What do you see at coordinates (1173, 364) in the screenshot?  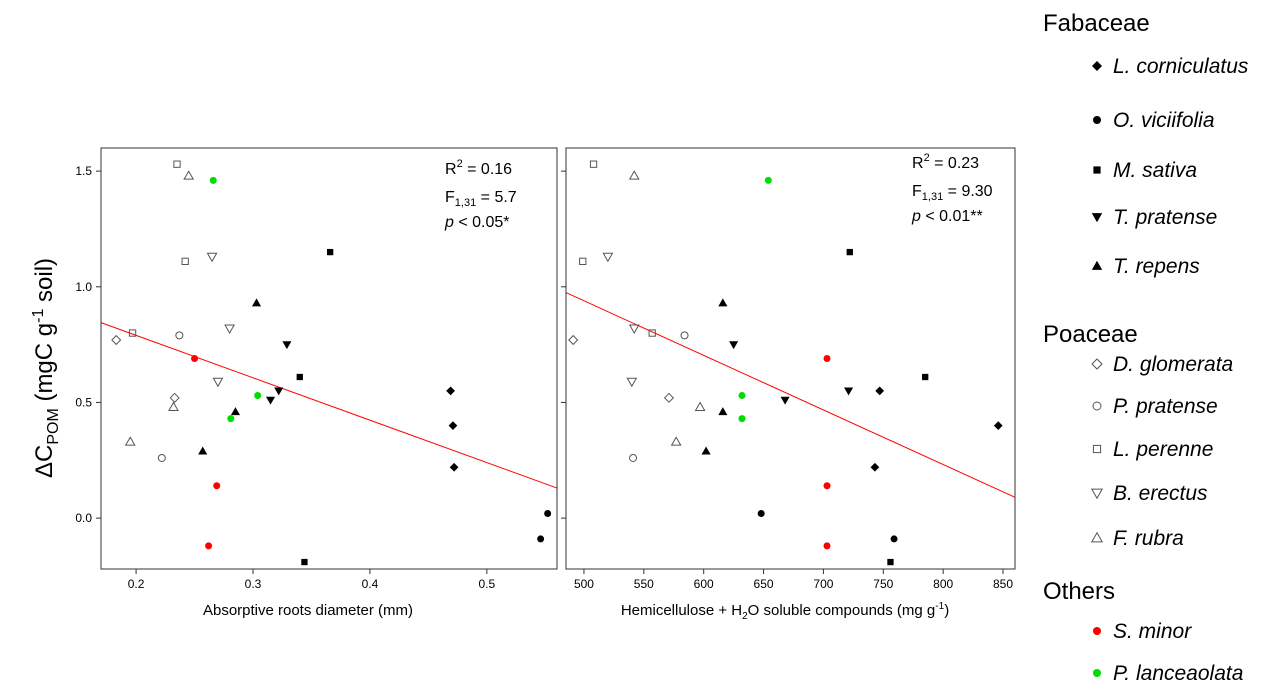 I see `legend-label-d-glomerata: D. glomerata` at bounding box center [1173, 364].